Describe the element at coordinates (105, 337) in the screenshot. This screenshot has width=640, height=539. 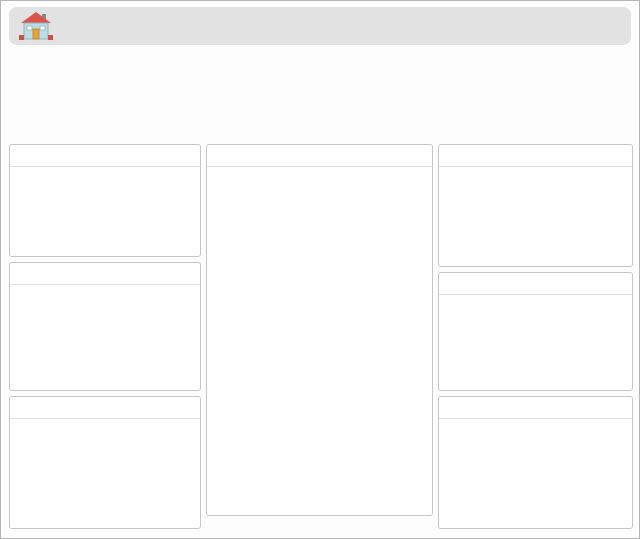
I see `yoy-change-chart` at that location.